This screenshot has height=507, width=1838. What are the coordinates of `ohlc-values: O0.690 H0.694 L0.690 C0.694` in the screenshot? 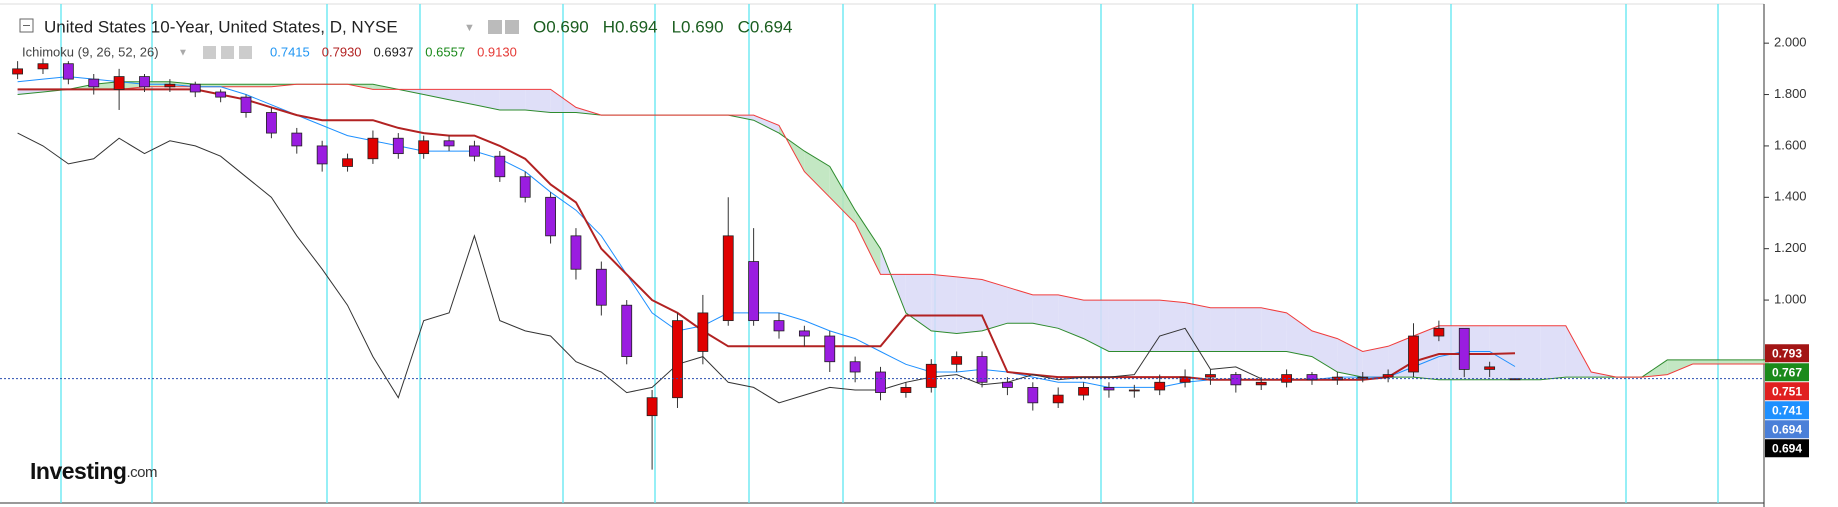 It's located at (662, 26).